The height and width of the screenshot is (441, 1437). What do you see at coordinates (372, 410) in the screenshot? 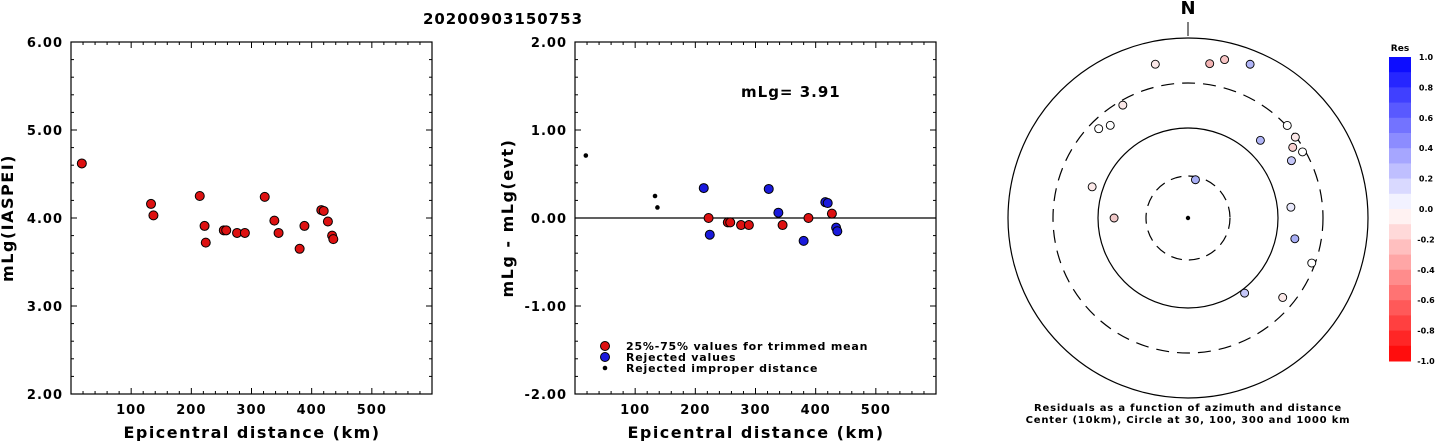
I see `panel1-xtick-label: 500` at bounding box center [372, 410].